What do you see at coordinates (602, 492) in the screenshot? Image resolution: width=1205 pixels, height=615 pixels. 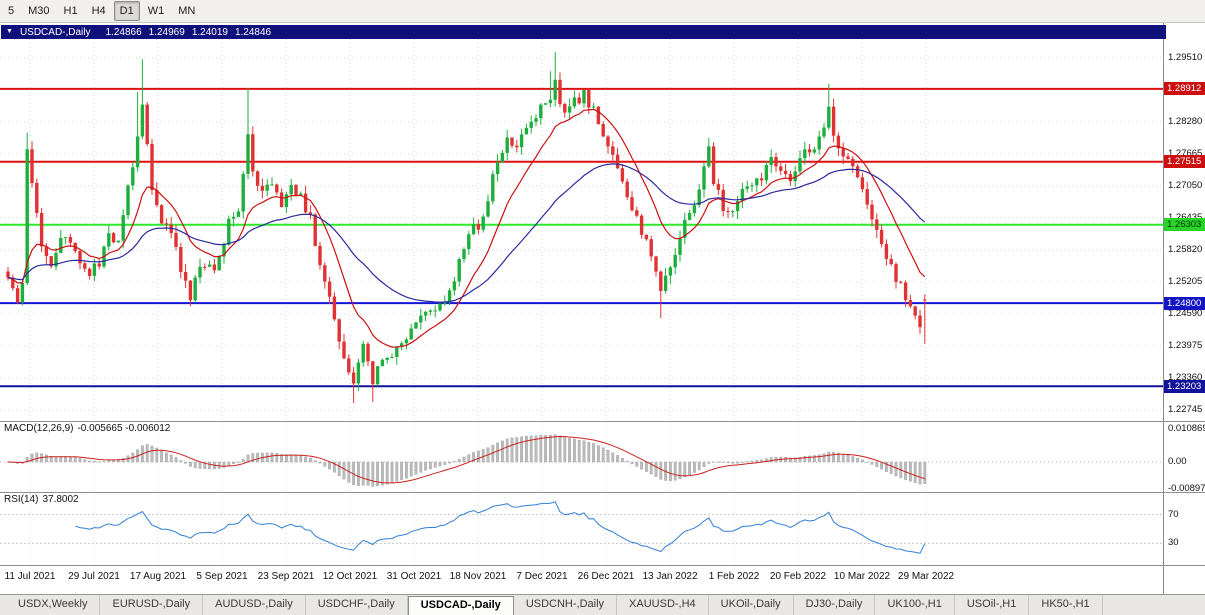 I see `rsi-panel-divider` at bounding box center [602, 492].